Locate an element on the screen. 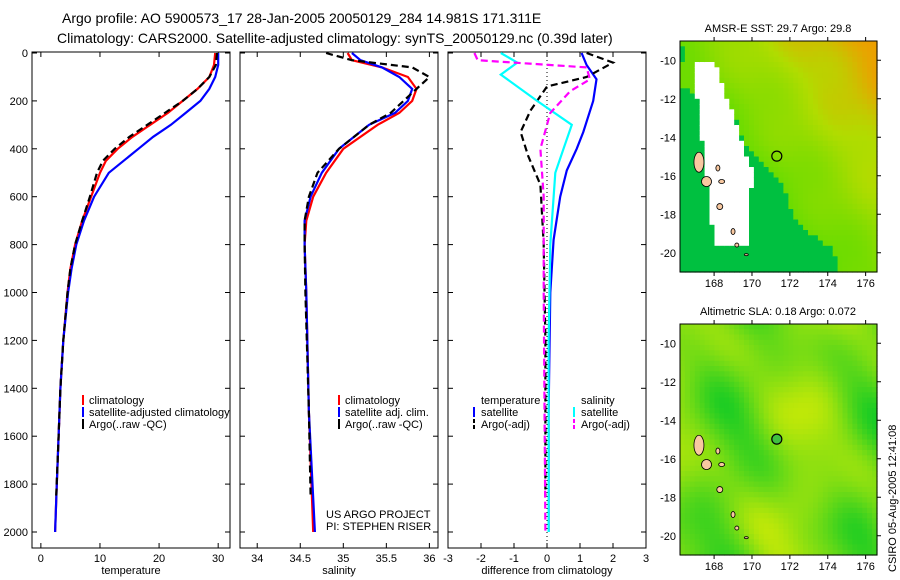 The width and height of the screenshot is (900, 580). x-tick-label: -1 is located at coordinates (514, 559).